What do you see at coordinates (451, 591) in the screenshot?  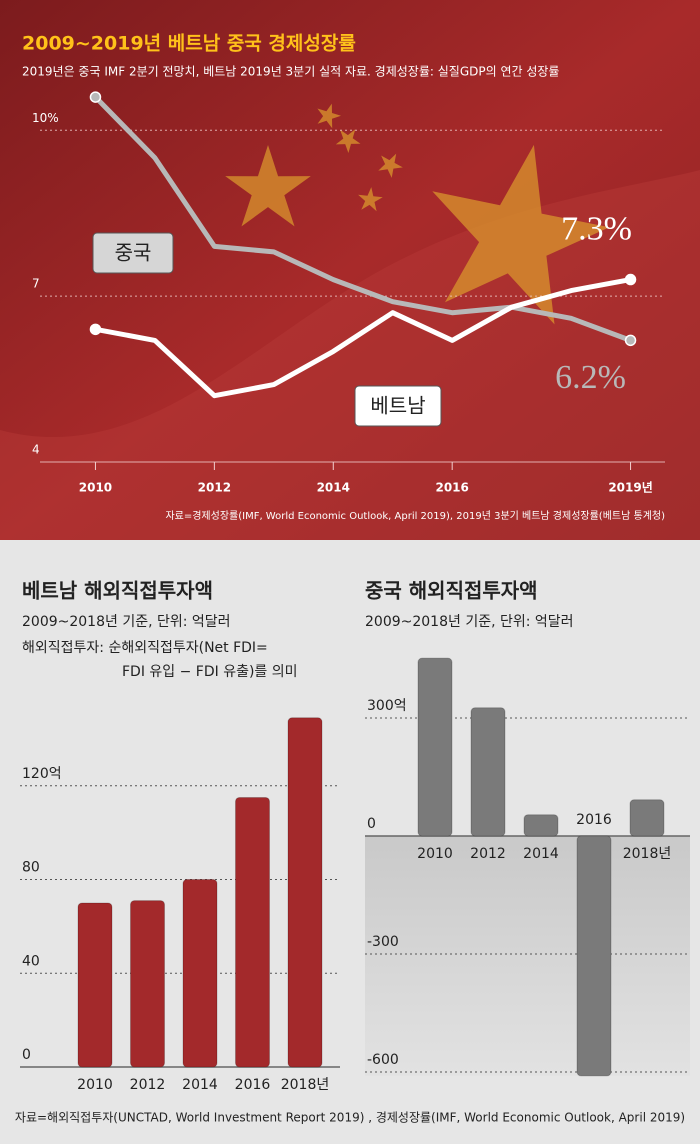 I see `chart-title: 중국 해외직접투자액` at bounding box center [451, 591].